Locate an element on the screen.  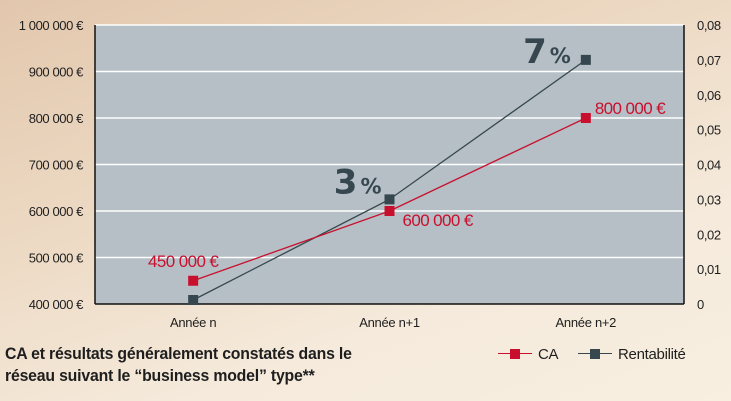
x-tick-label: Année n+2 is located at coordinates (586, 322).